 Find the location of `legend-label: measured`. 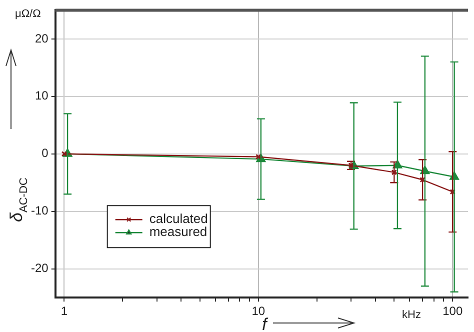

legend-label: measured is located at coordinates (178, 232).